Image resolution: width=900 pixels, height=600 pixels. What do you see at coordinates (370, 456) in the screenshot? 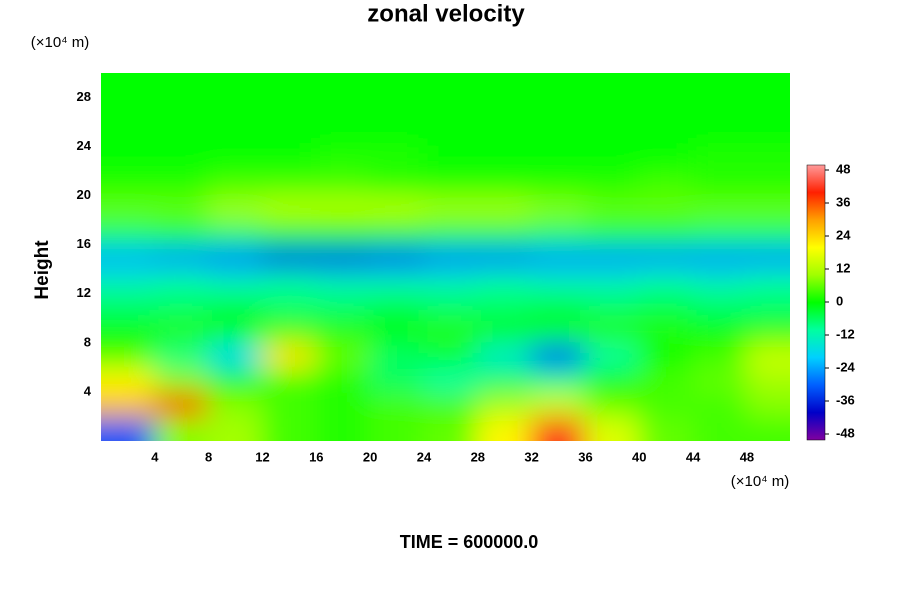
I see `x-tick-label: 20` at bounding box center [370, 456].